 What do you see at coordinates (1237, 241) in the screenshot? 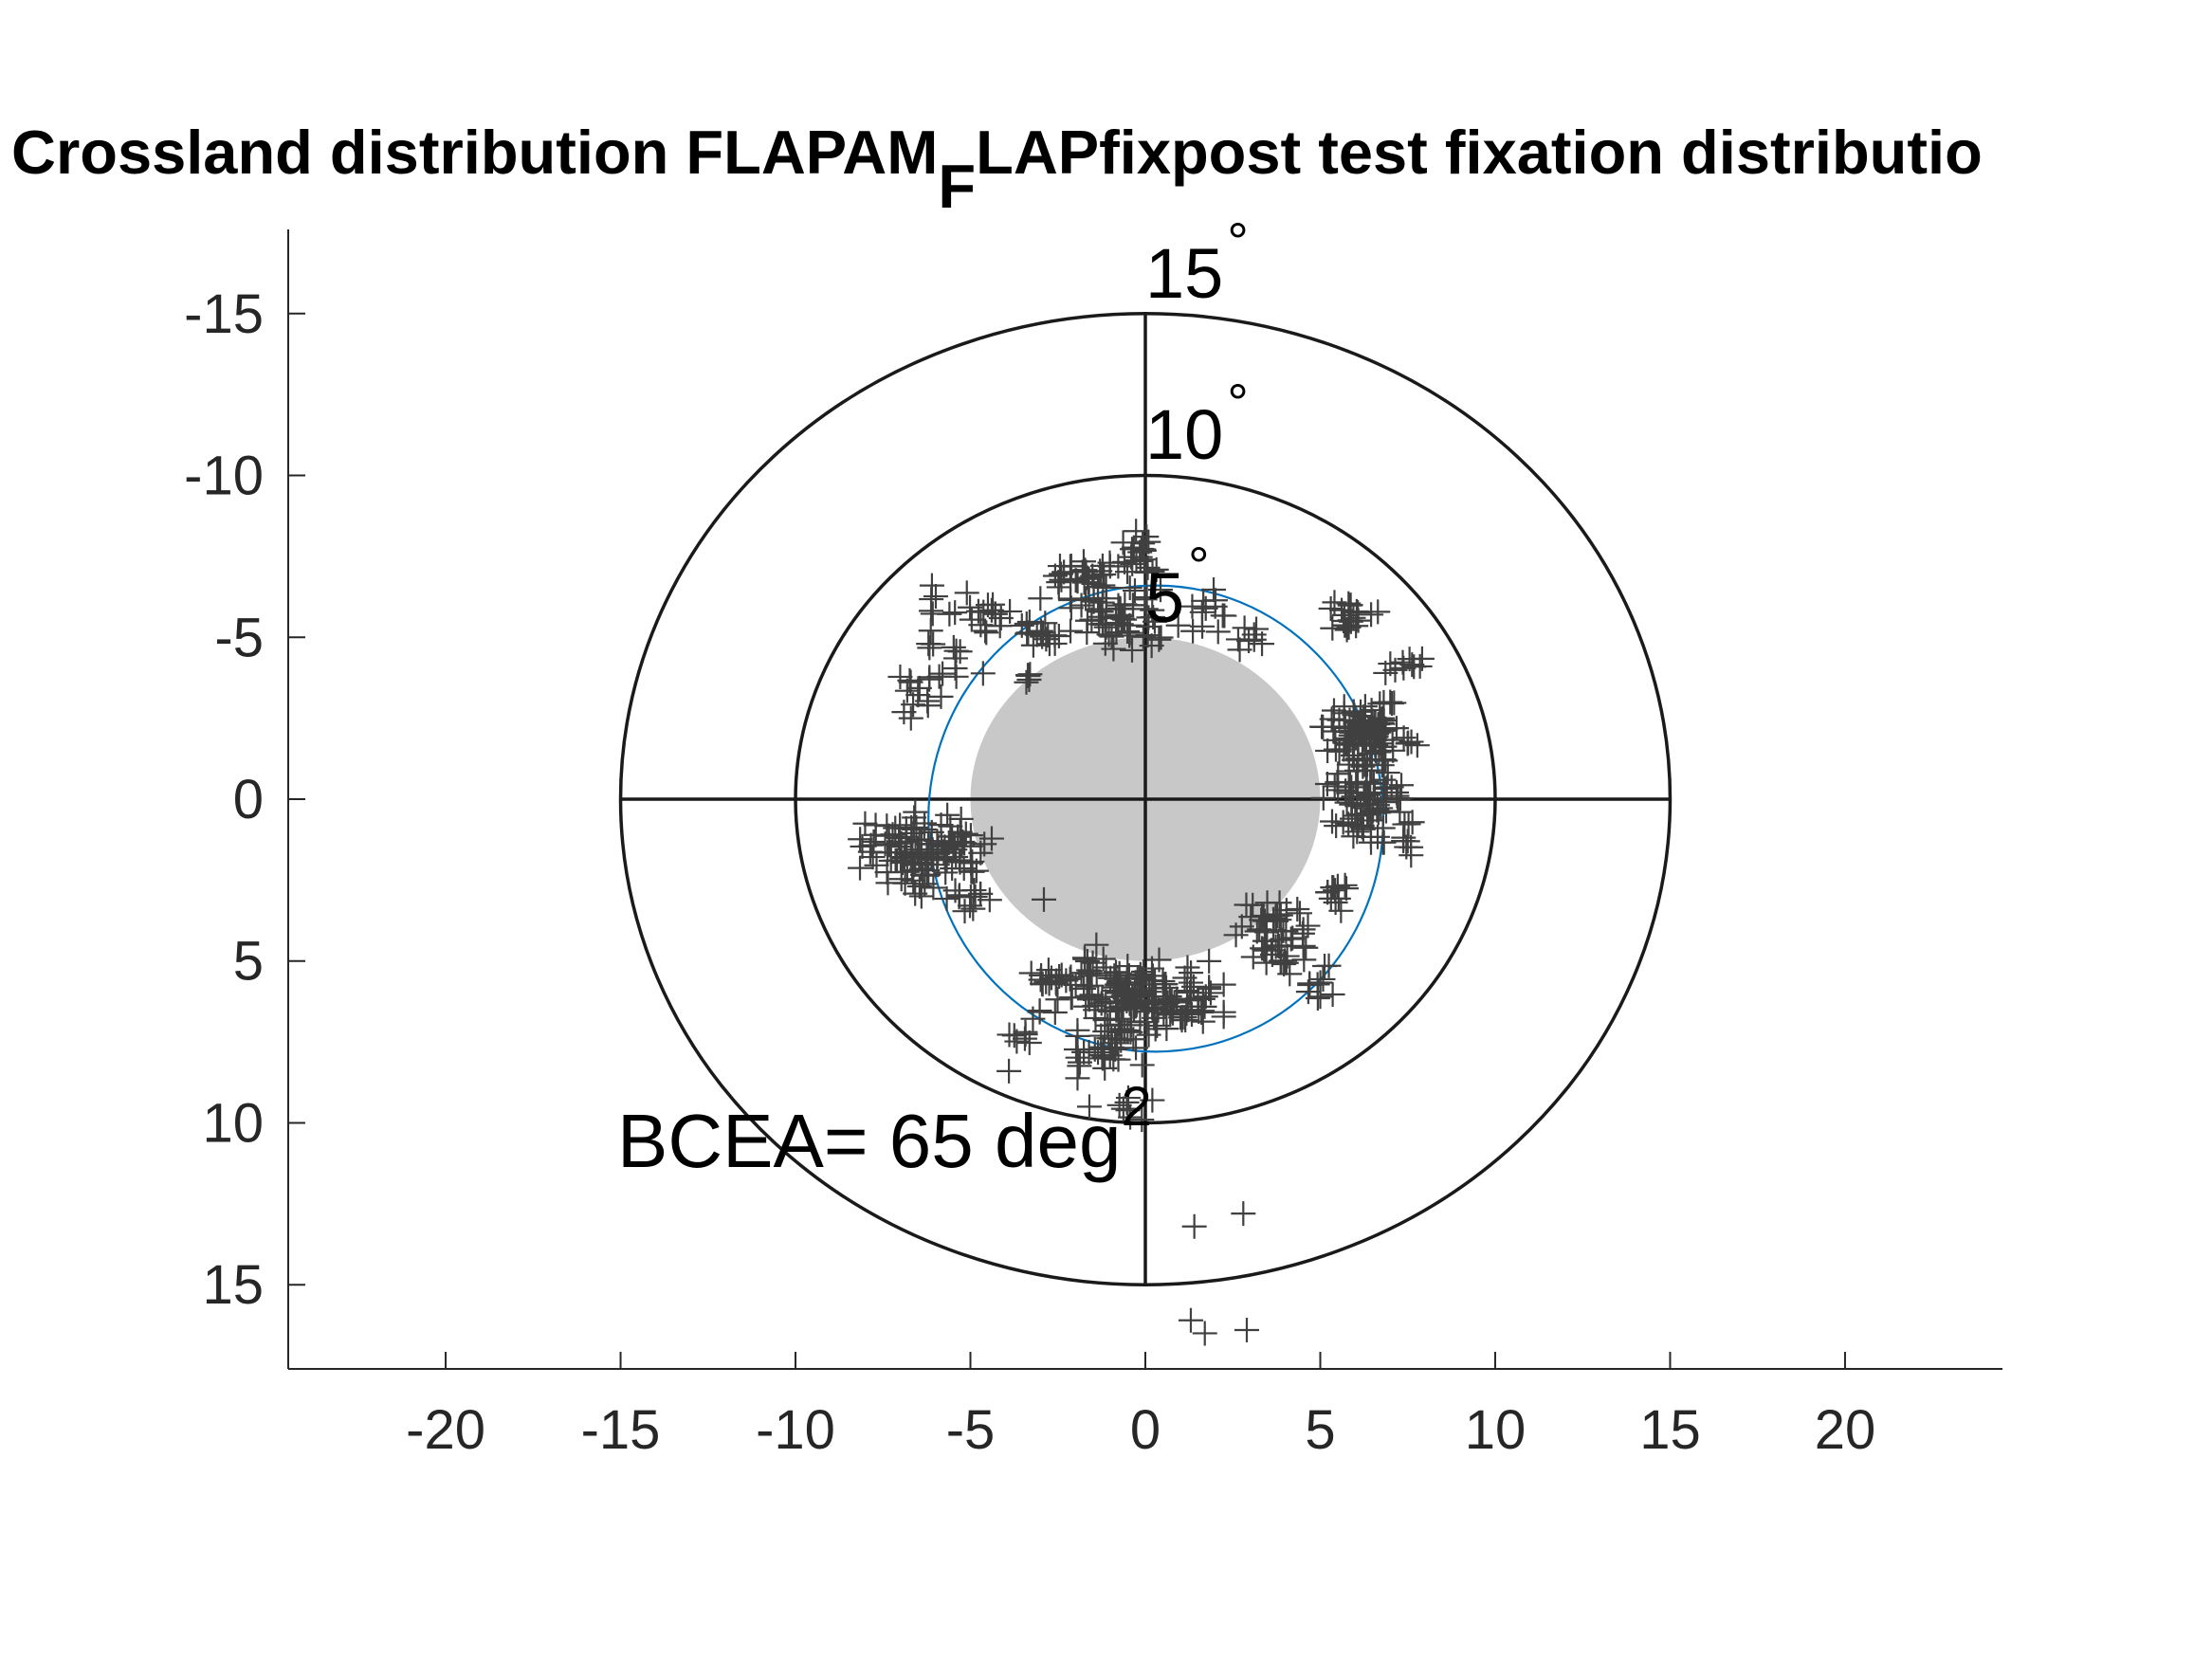
I see `degree-sign: °` at bounding box center [1237, 241].